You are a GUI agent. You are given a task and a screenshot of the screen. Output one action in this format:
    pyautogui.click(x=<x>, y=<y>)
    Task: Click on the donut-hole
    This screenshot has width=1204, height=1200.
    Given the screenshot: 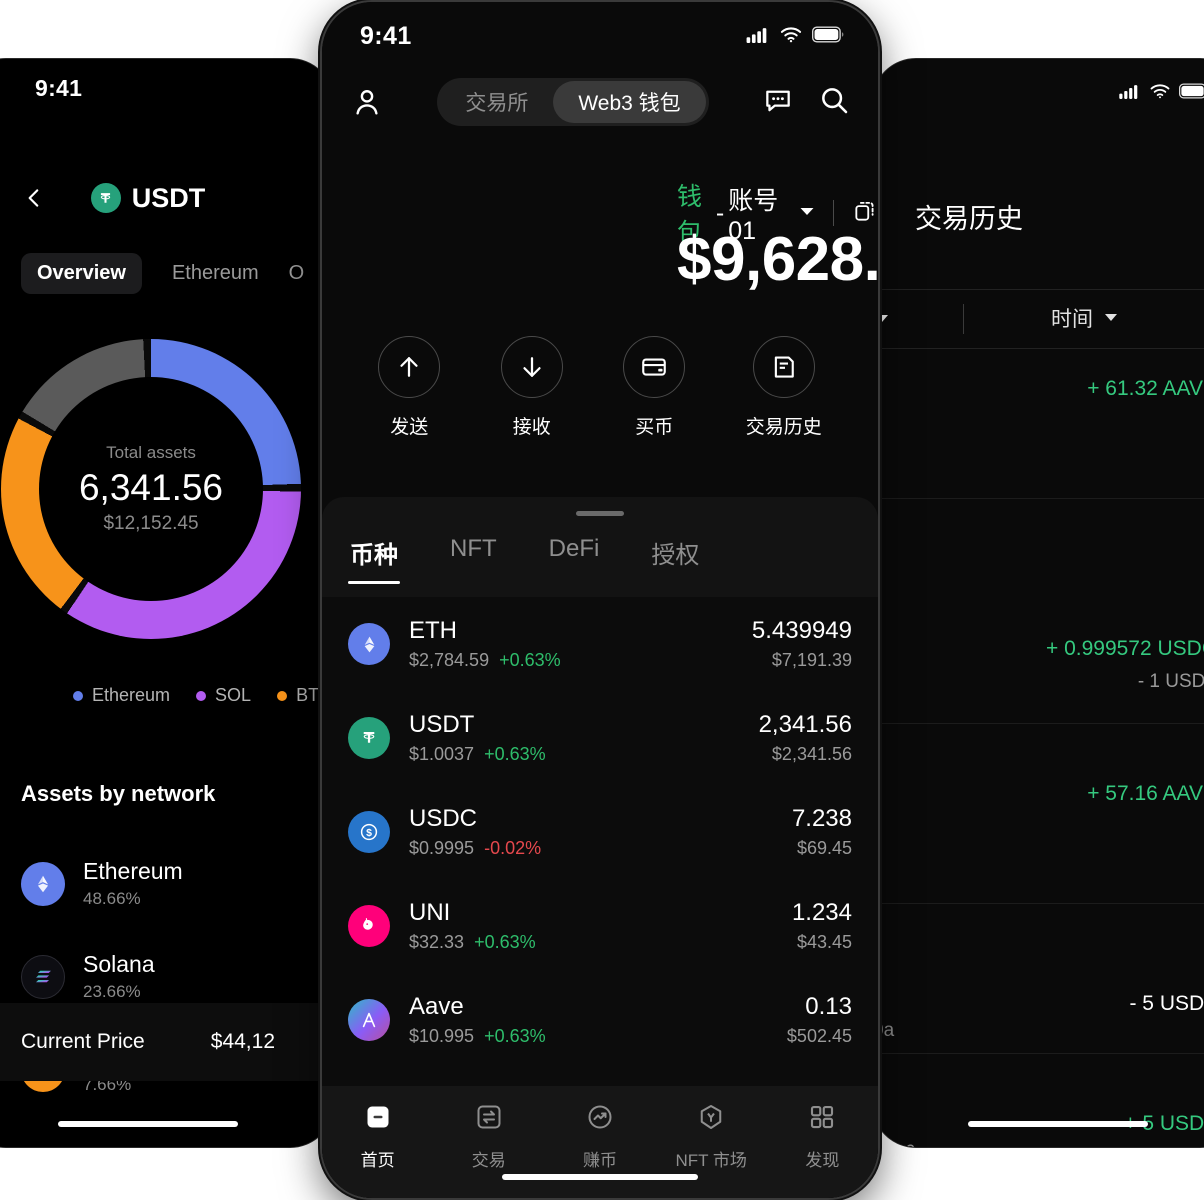 What is the action you would take?
    pyautogui.click(x=151, y=489)
    